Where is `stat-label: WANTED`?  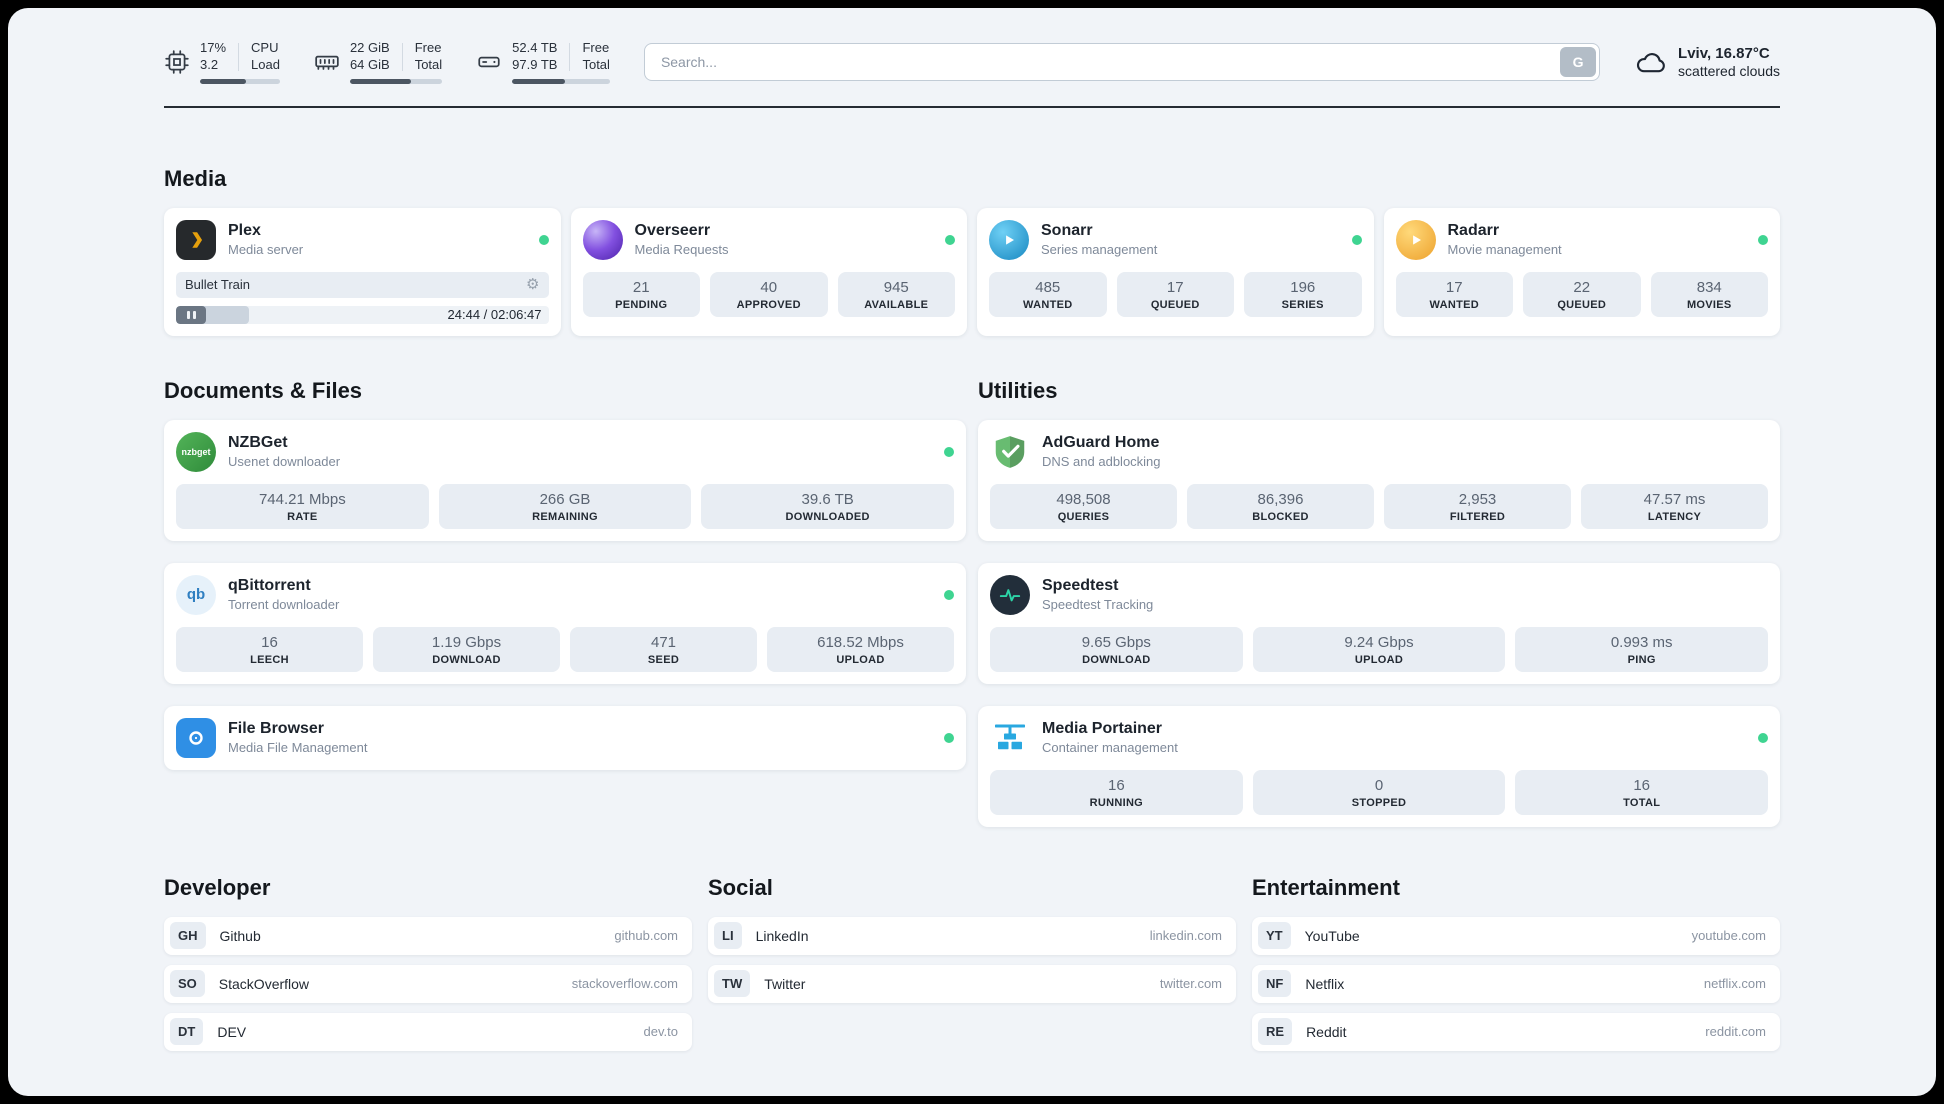
stat-label: WANTED is located at coordinates (1454, 304).